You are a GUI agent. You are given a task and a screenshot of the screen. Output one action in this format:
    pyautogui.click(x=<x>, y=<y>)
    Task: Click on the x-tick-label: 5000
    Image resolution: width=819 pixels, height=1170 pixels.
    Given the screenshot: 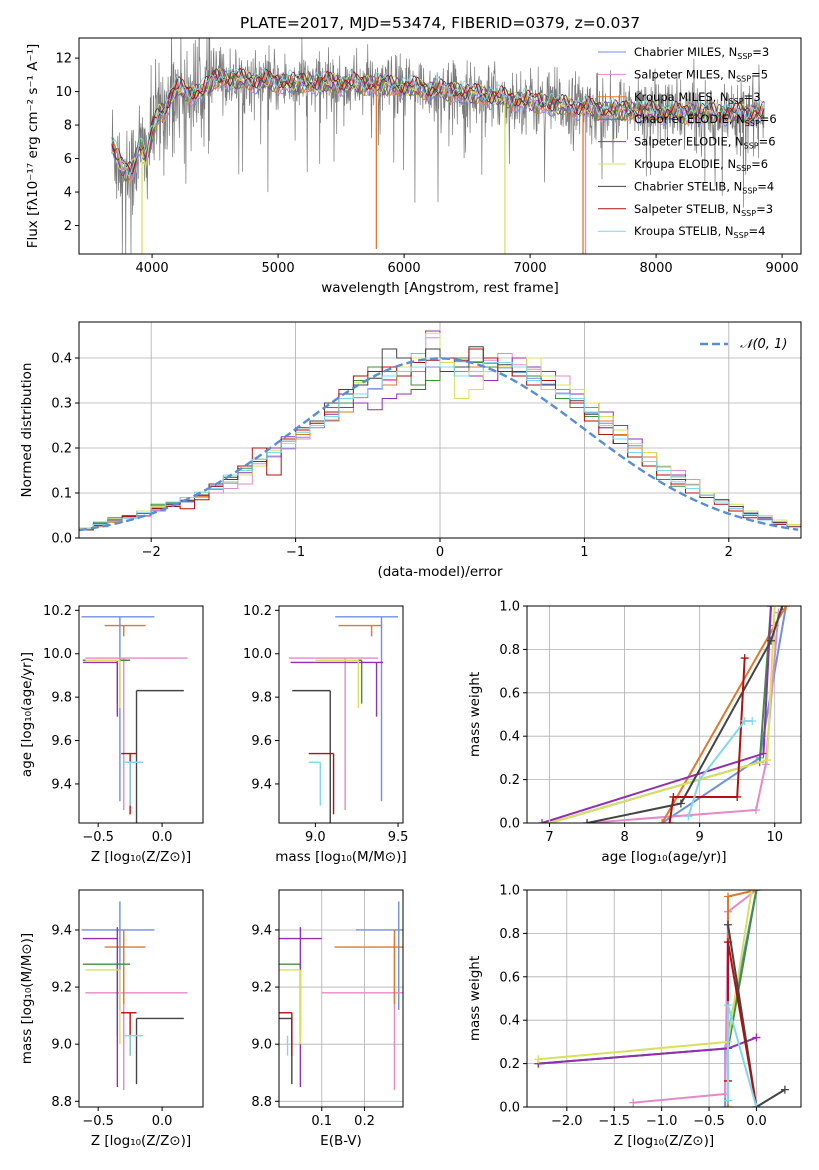 What is the action you would take?
    pyautogui.click(x=278, y=268)
    